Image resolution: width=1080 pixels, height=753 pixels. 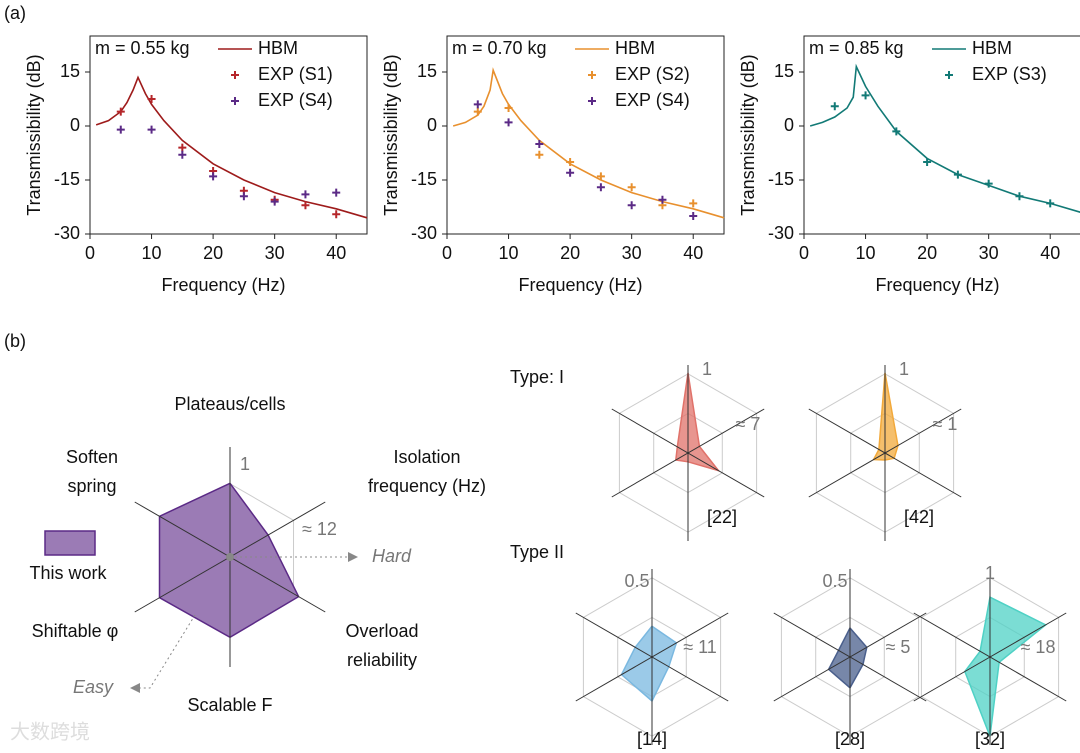 What do you see at coordinates (537, 552) in the screenshot?
I see `group-label: Type II` at bounding box center [537, 552].